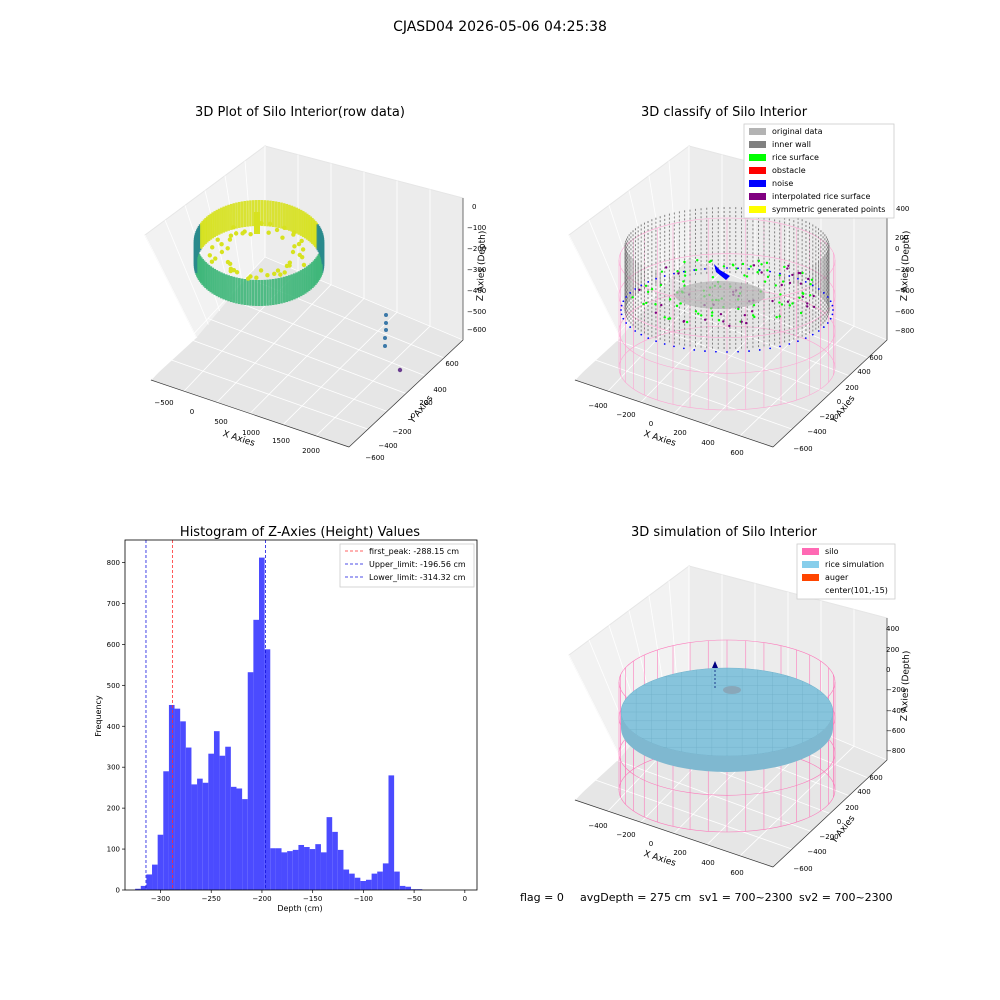 The image size is (1000, 1000). I want to click on x-tick-label: 500, so click(220, 422).